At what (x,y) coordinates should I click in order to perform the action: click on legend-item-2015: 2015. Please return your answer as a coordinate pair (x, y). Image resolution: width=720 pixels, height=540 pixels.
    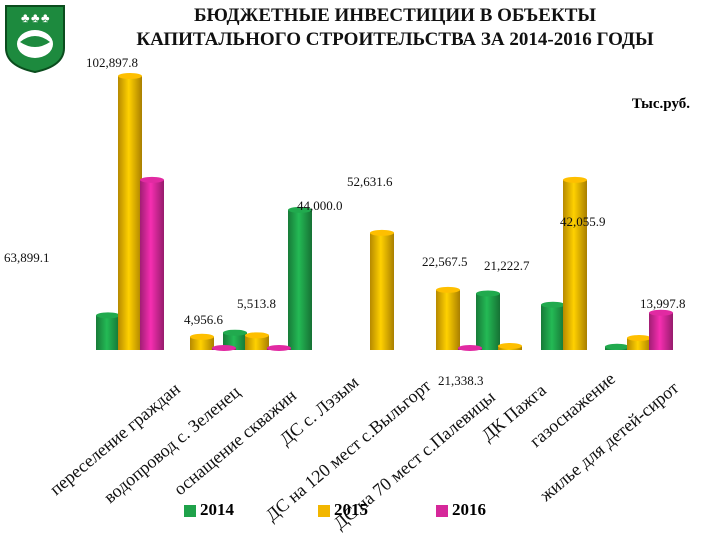
    Looking at the image, I should click on (343, 510).